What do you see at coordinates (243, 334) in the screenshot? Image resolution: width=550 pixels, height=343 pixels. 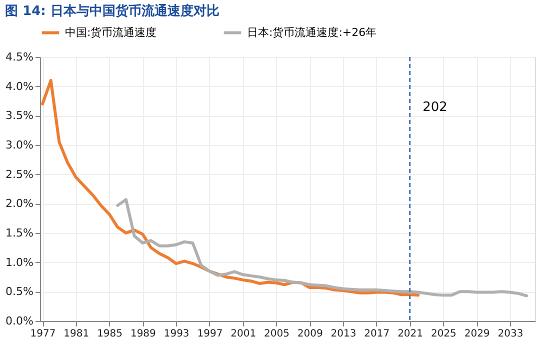 I see `x-tick-label: 2001` at bounding box center [243, 334].